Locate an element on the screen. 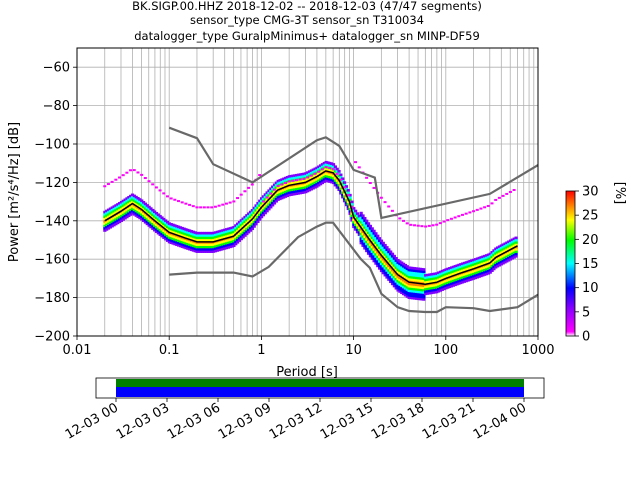  colorbar-tick-label: 10 is located at coordinates (590, 288).